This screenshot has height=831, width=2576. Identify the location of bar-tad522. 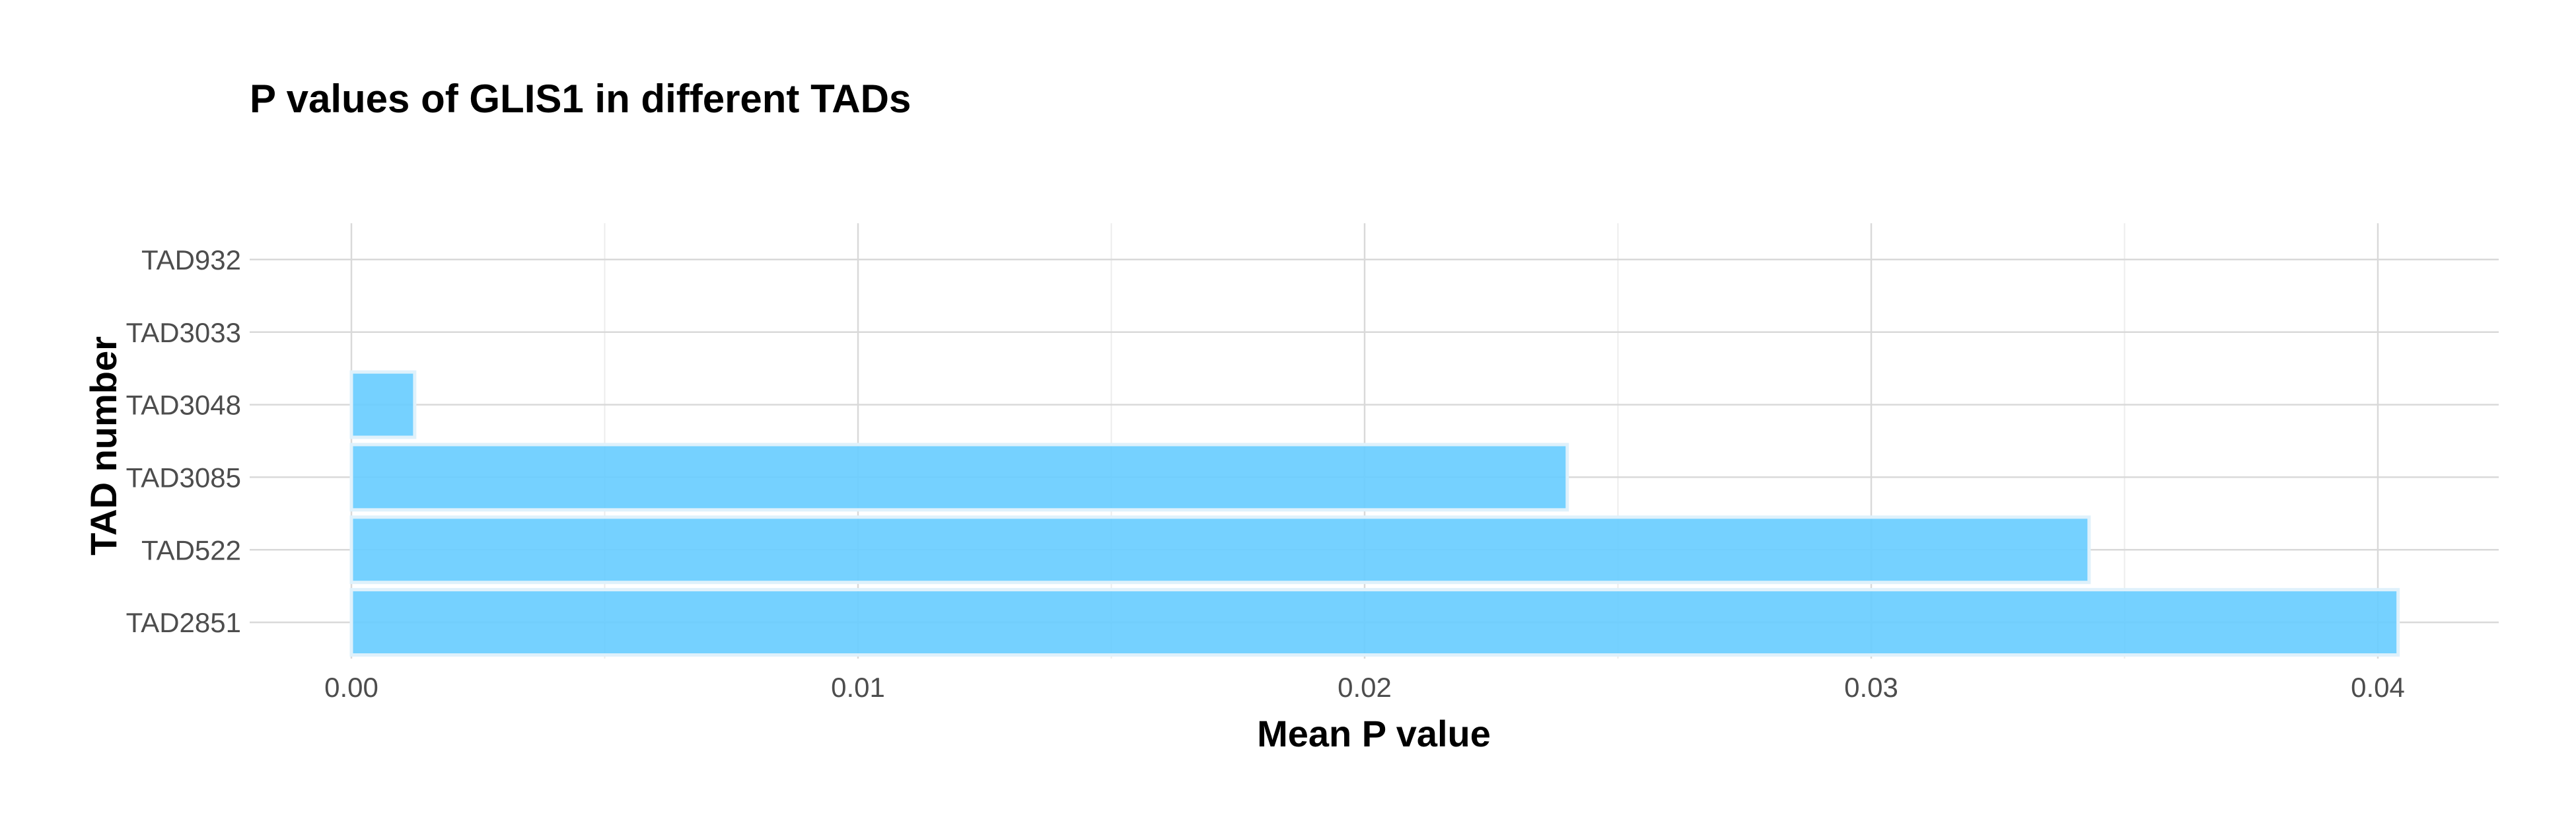
(1220, 550).